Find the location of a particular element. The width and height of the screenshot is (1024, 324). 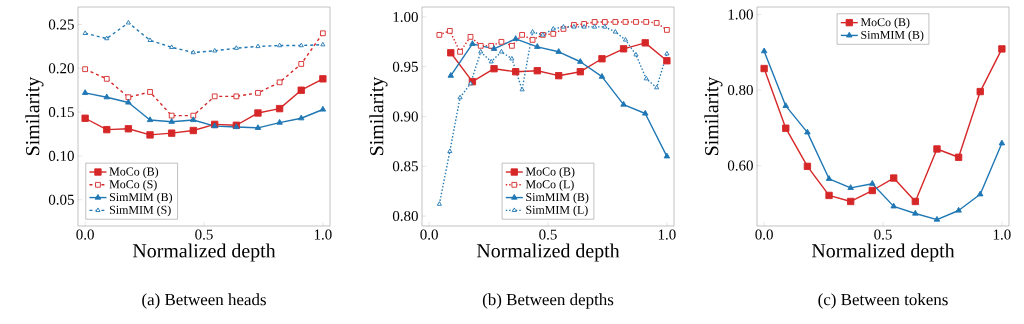

y-tick-label: 0.15 is located at coordinates (61, 112).